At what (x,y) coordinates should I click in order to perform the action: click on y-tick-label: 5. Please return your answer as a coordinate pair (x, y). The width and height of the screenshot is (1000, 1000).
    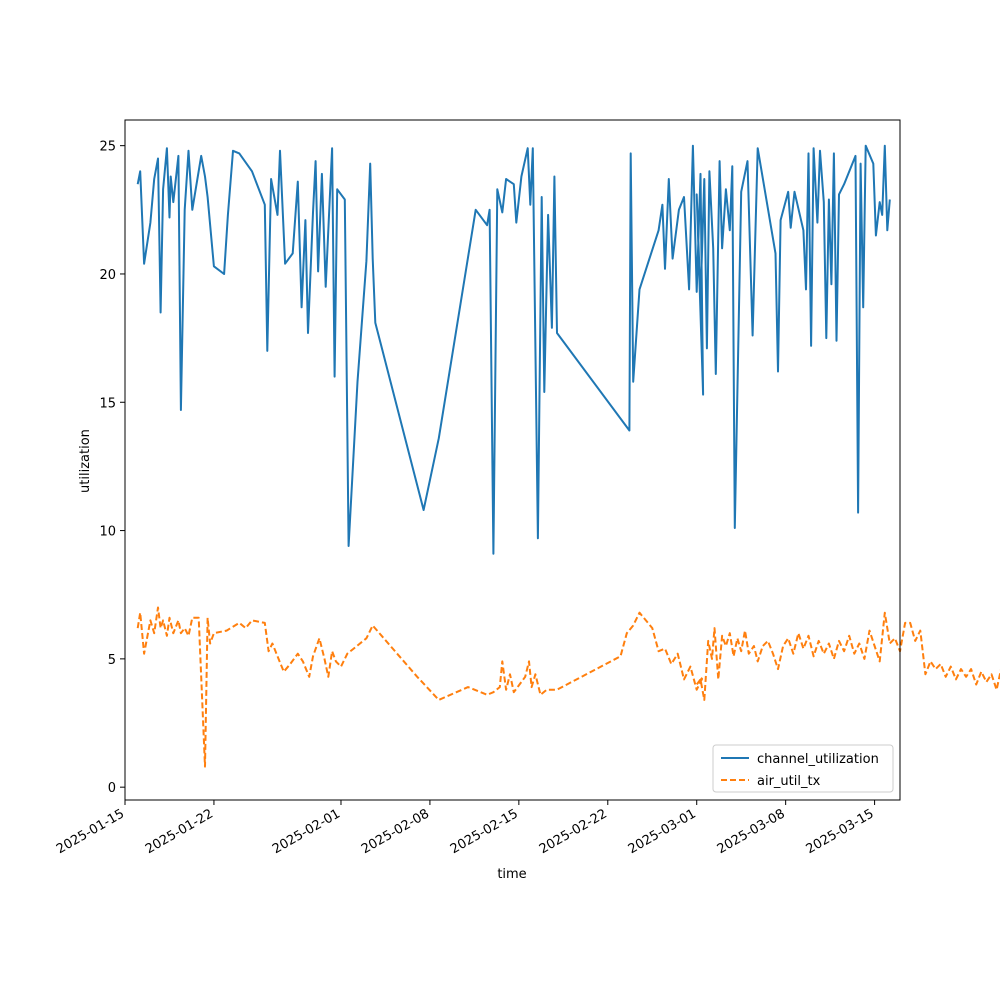
    Looking at the image, I should click on (112, 660).